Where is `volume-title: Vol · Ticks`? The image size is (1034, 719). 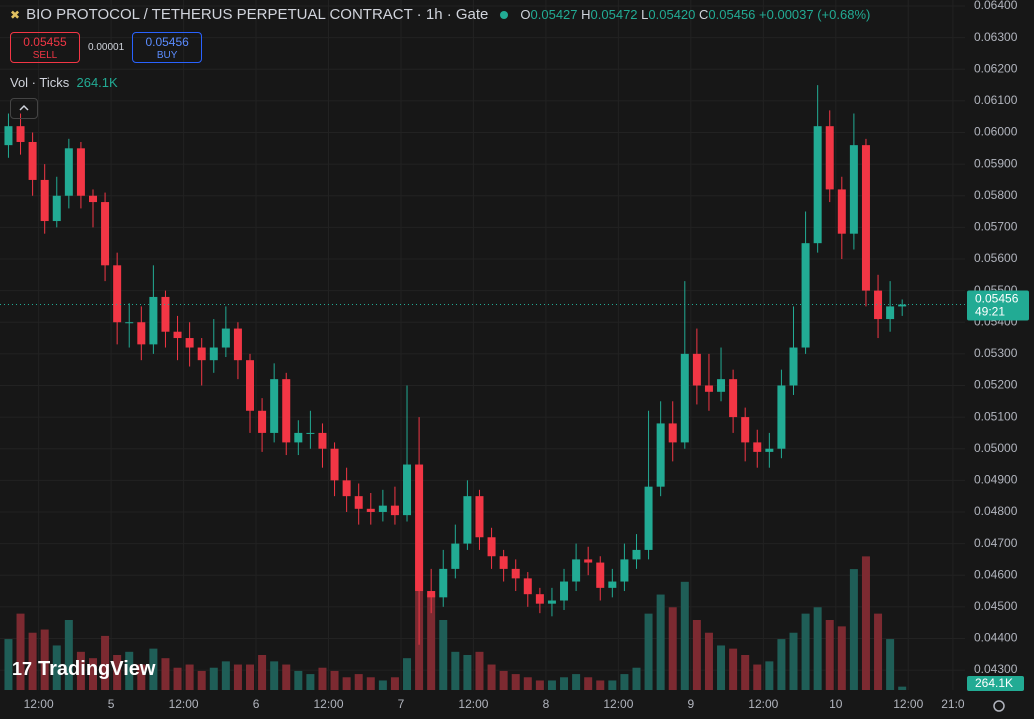 volume-title: Vol · Ticks is located at coordinates (40, 82).